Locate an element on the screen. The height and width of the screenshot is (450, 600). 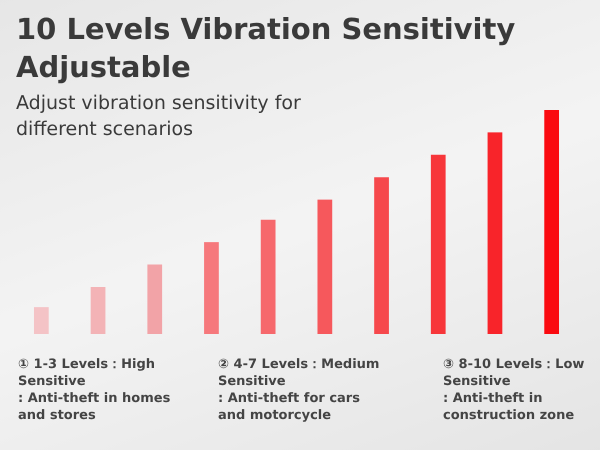
chart-title: 10 Levels Vibration Sensitivity Adjustable is located at coordinates (266, 48).